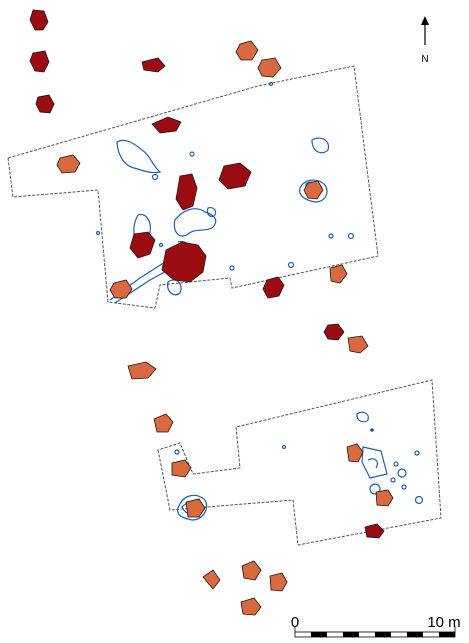  What do you see at coordinates (295, 622) in the screenshot?
I see `scale-start-label: 0` at bounding box center [295, 622].